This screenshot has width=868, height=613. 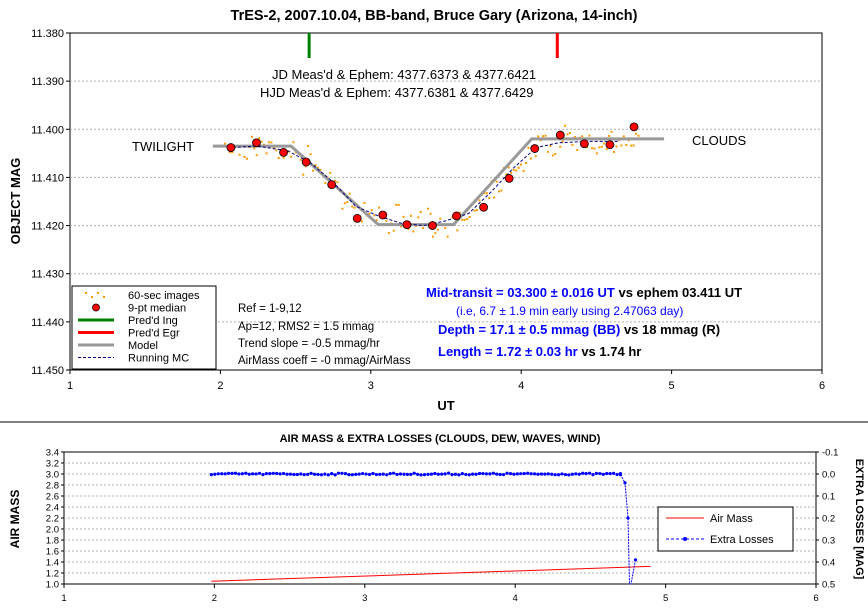 What do you see at coordinates (70, 386) in the screenshot?
I see `top-x-tick-label: 1` at bounding box center [70, 386].